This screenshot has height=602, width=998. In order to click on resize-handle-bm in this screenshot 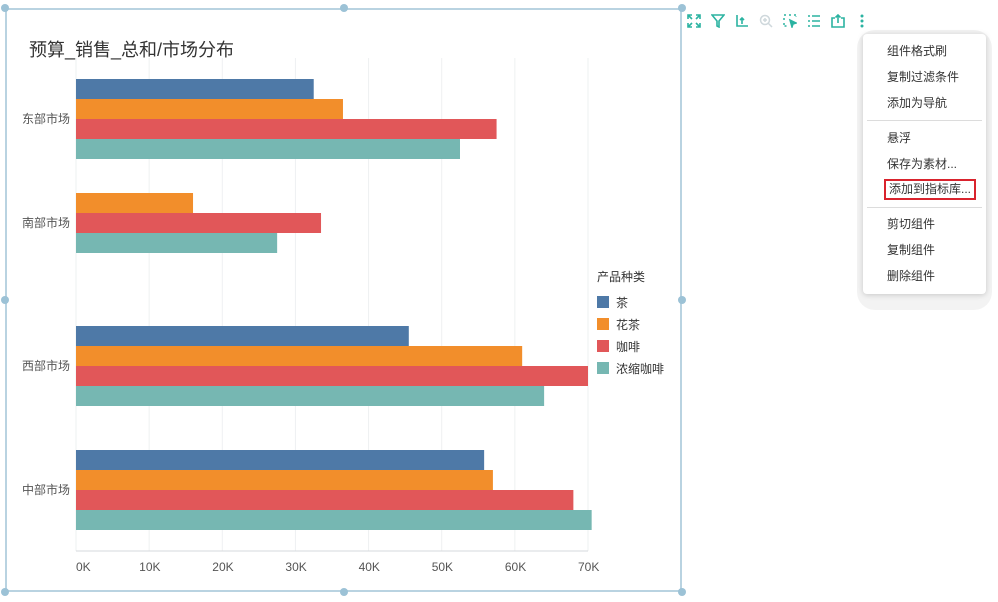, I will do `click(344, 592)`.